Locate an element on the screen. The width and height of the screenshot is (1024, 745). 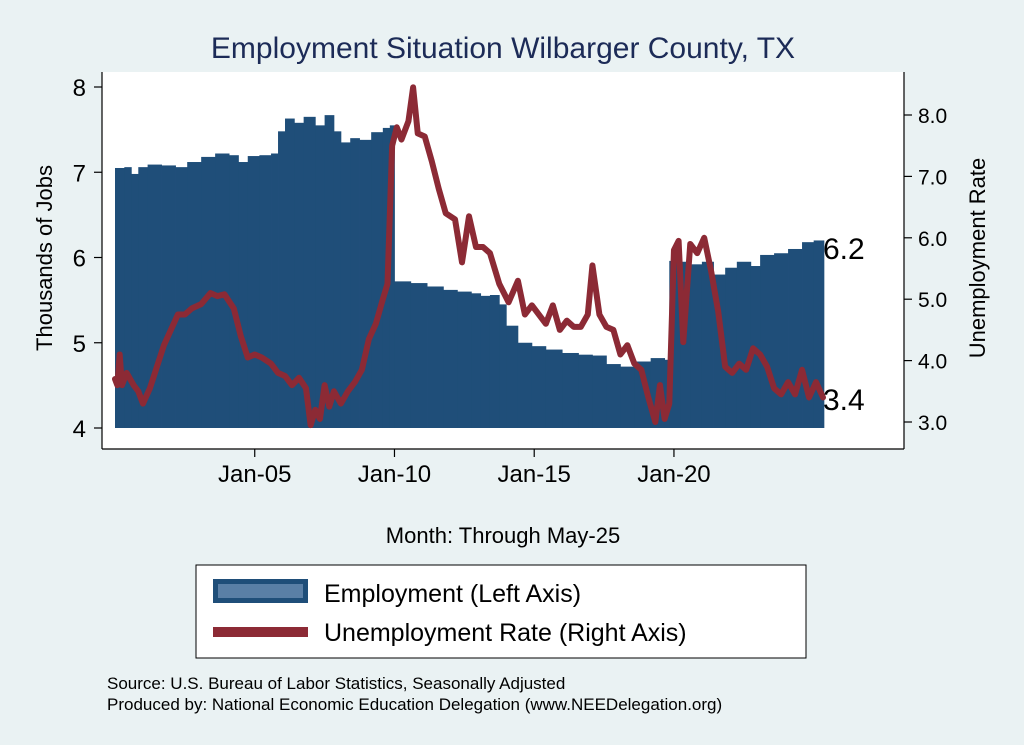
unemployment-end-label: 3.4 is located at coordinates (844, 400).